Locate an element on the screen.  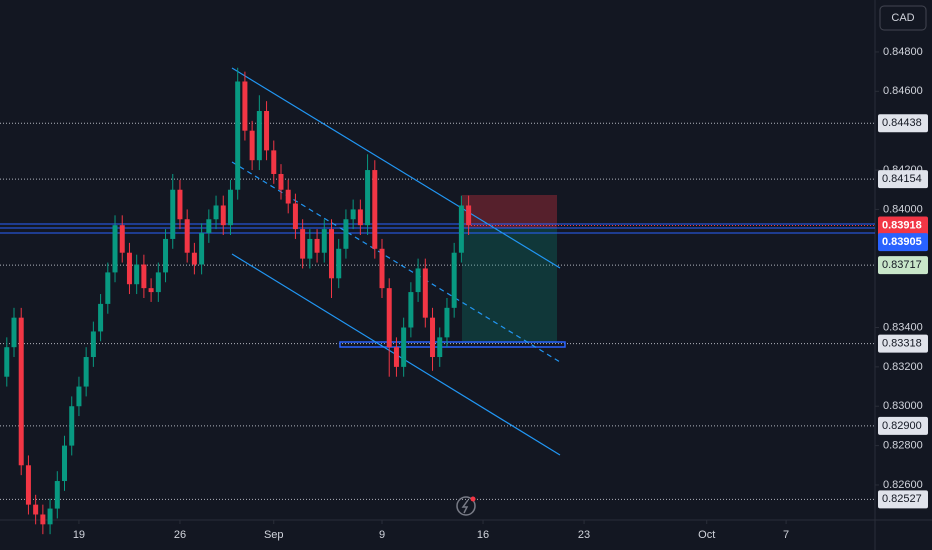
y-tick-label: 0.84600 is located at coordinates (903, 91).